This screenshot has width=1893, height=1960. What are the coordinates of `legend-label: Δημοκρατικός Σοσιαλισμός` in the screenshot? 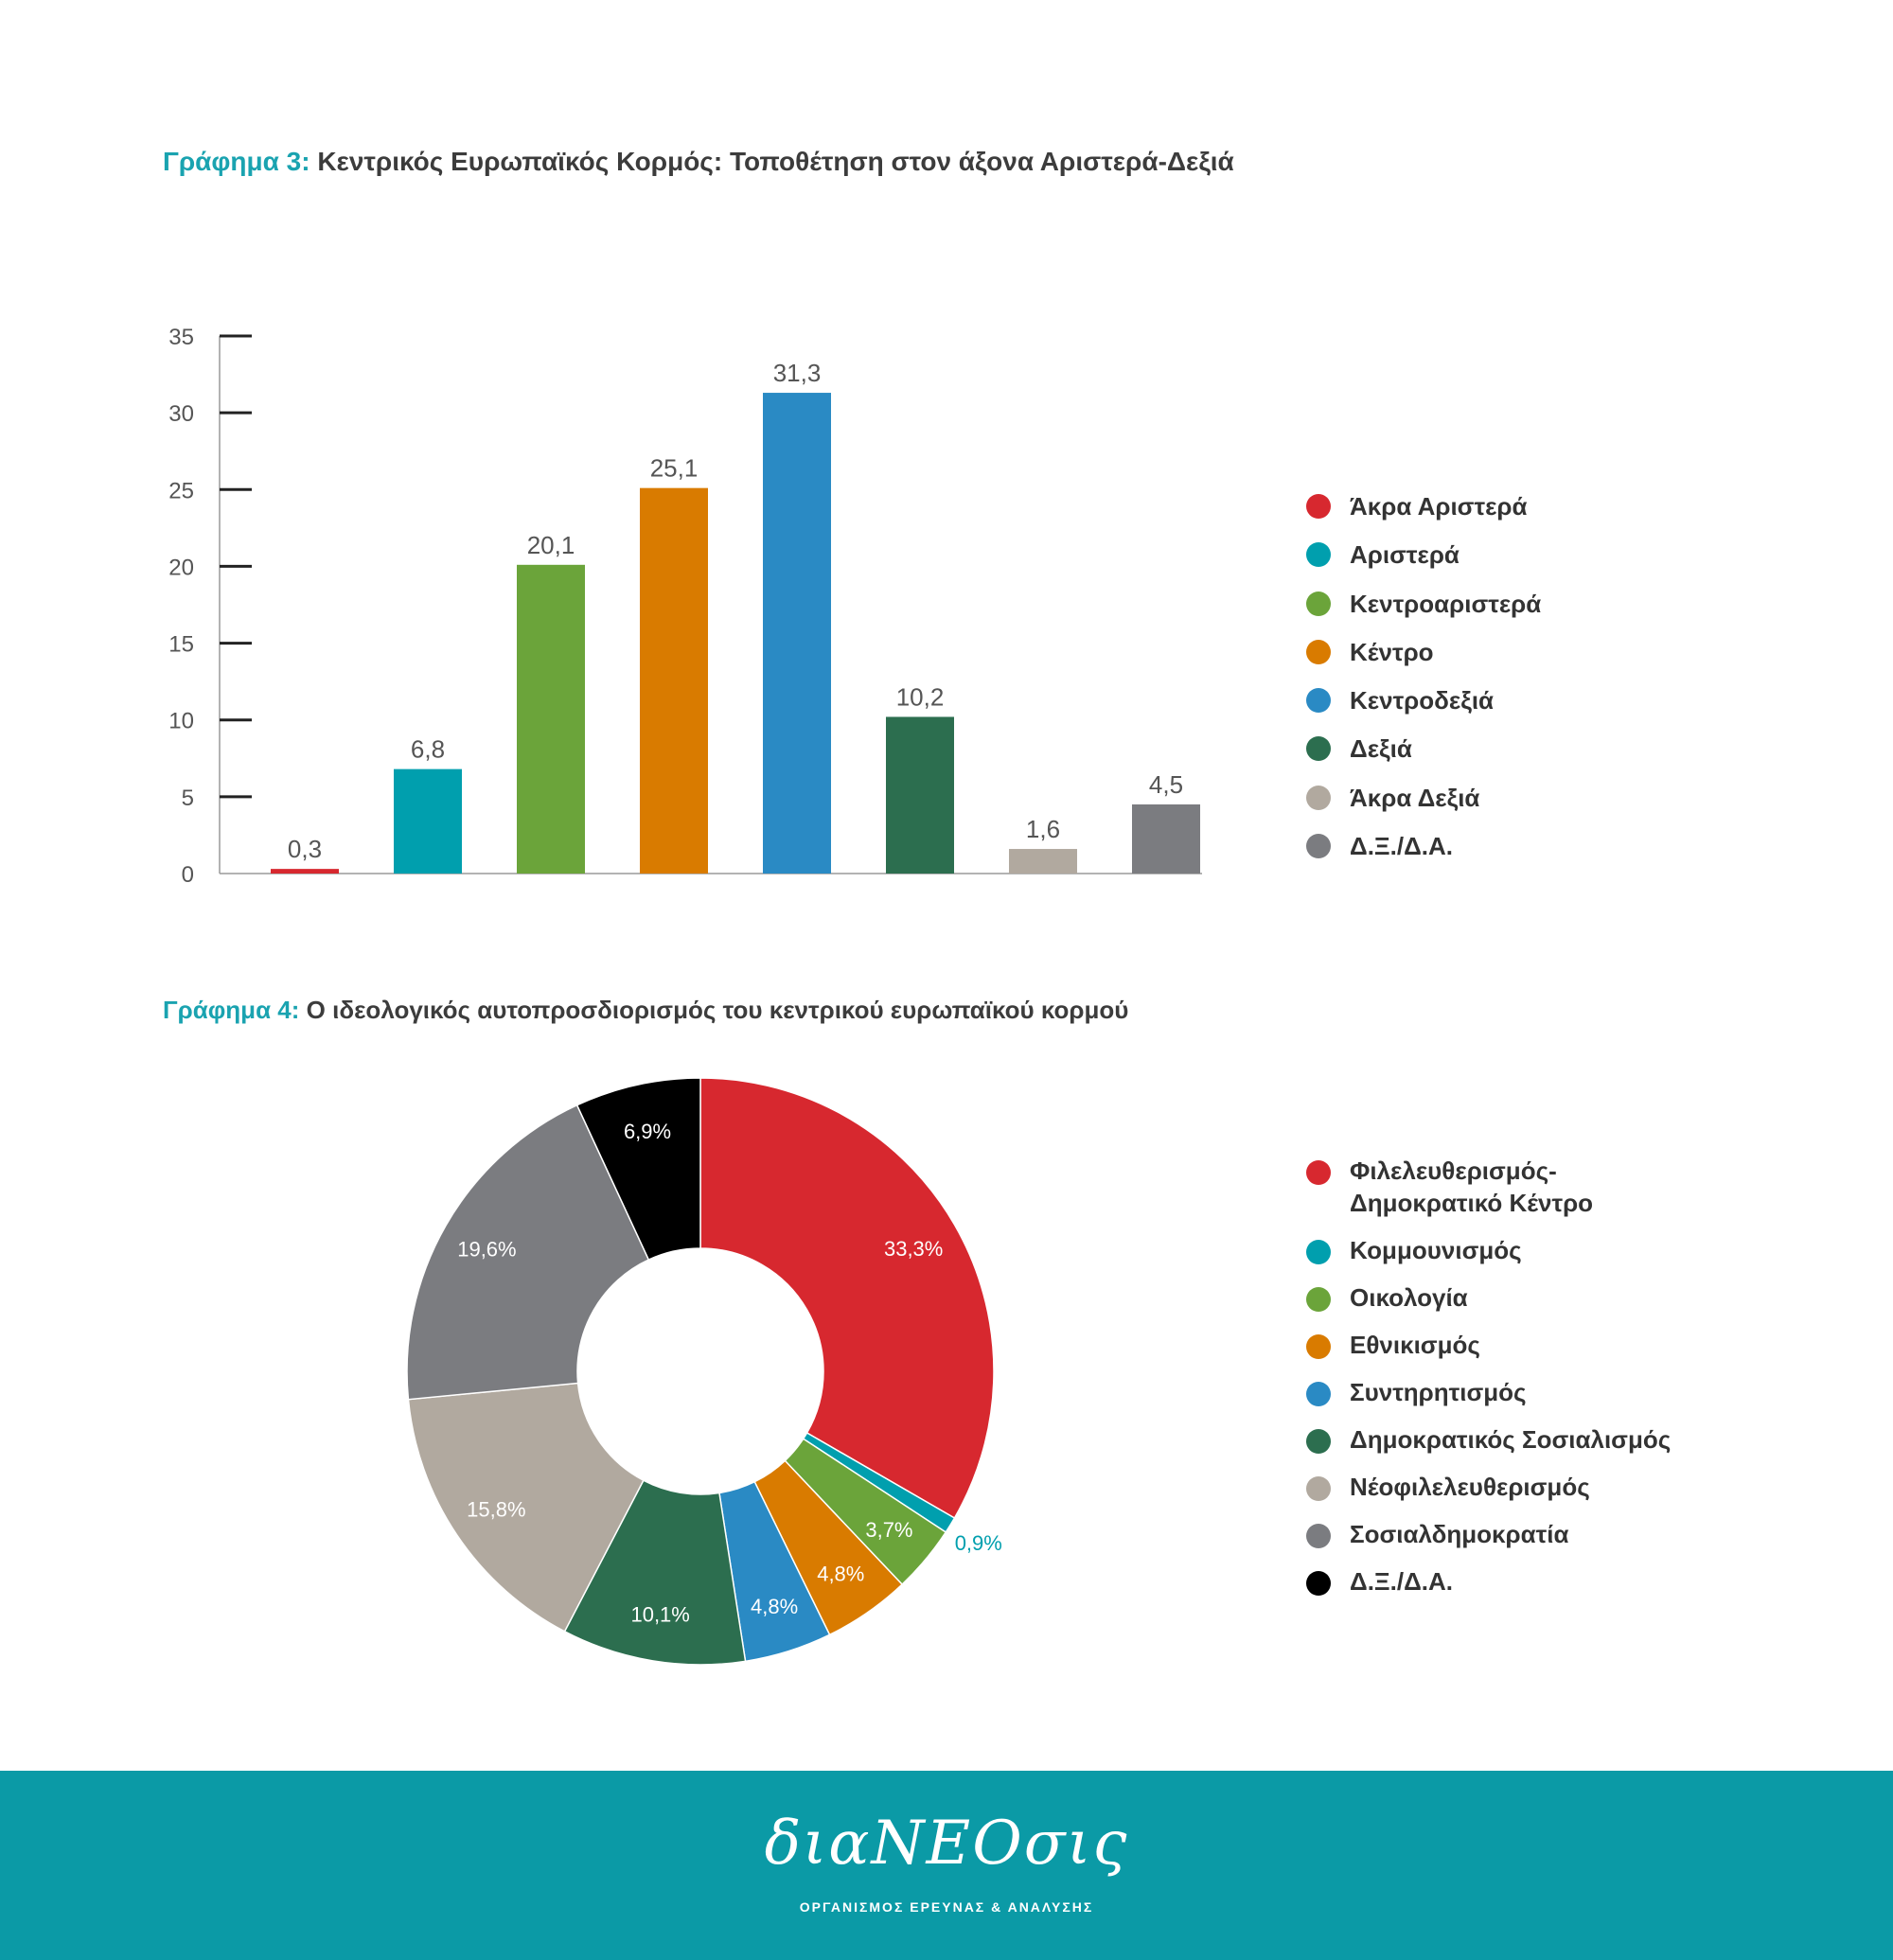 It's located at (1511, 1439).